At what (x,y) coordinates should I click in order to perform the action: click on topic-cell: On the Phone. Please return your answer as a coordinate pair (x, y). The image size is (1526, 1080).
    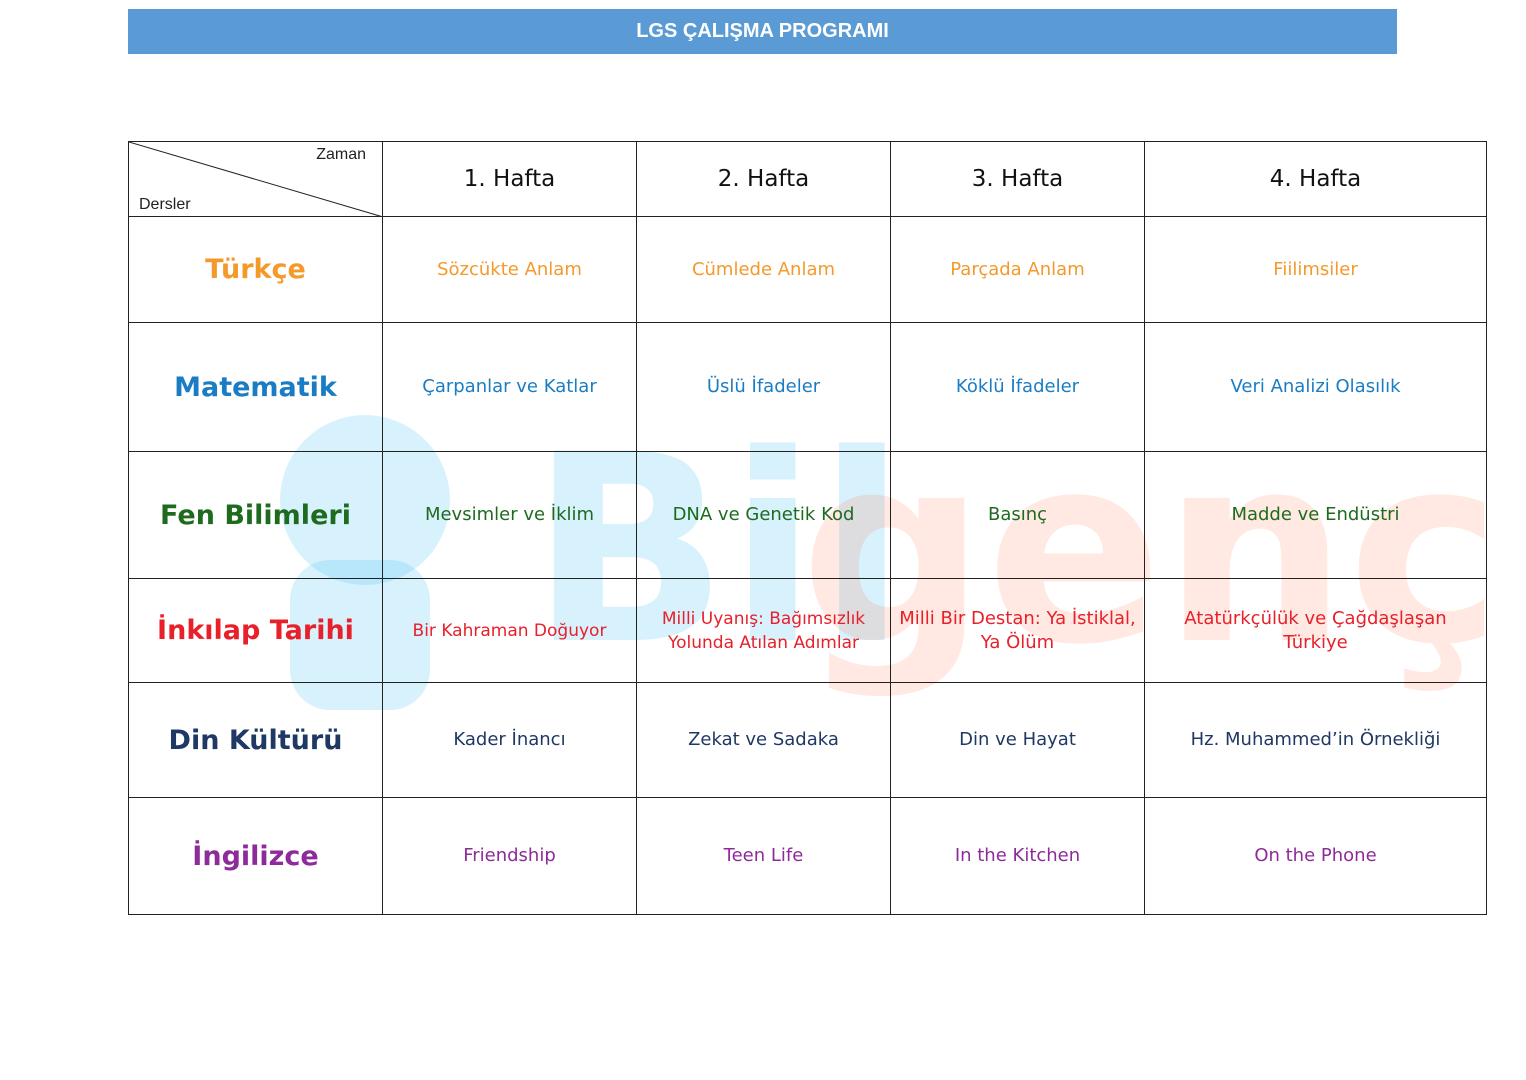
    Looking at the image, I should click on (1315, 856).